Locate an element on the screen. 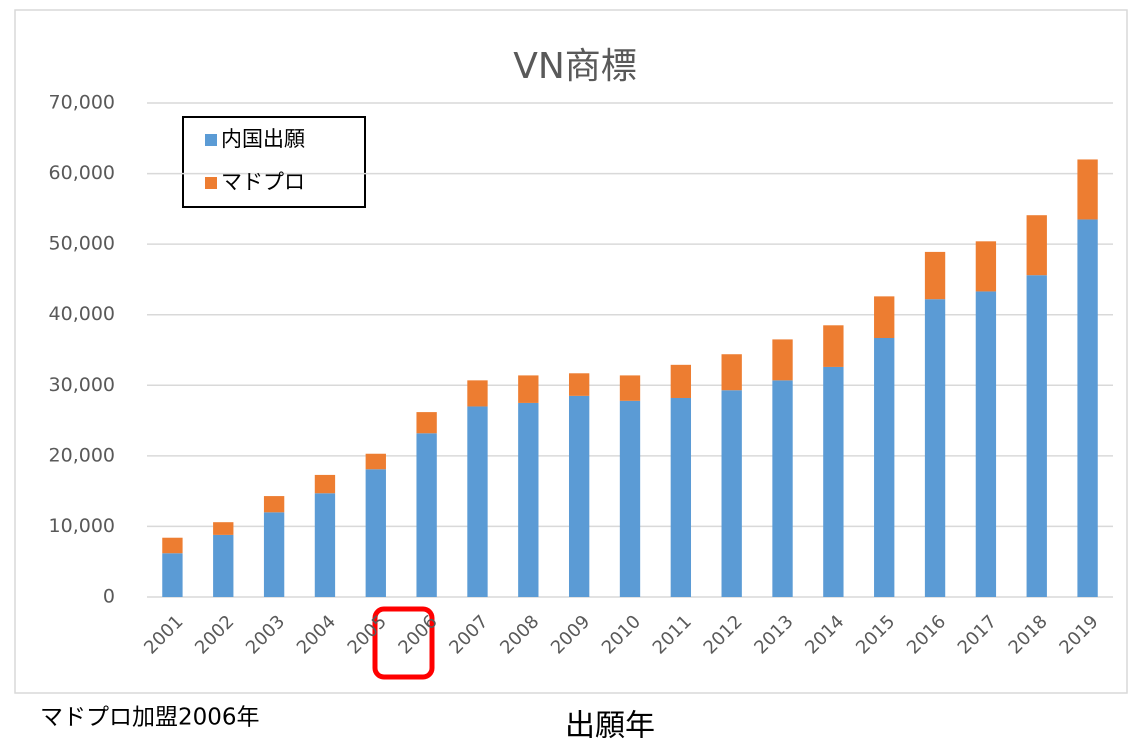 The width and height of the screenshot is (1133, 743). y-tick-label: 20,000 is located at coordinates (82, 455).